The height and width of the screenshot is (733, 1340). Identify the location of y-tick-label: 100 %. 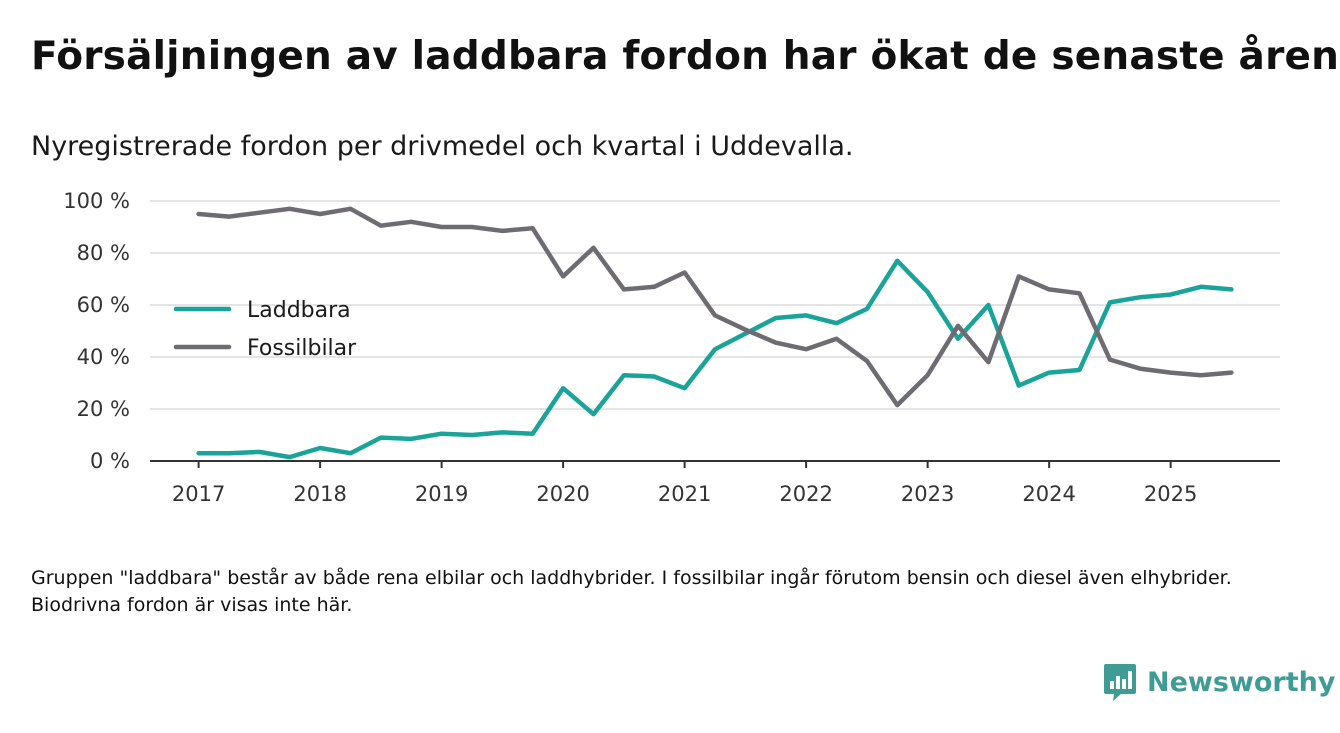
(96, 201).